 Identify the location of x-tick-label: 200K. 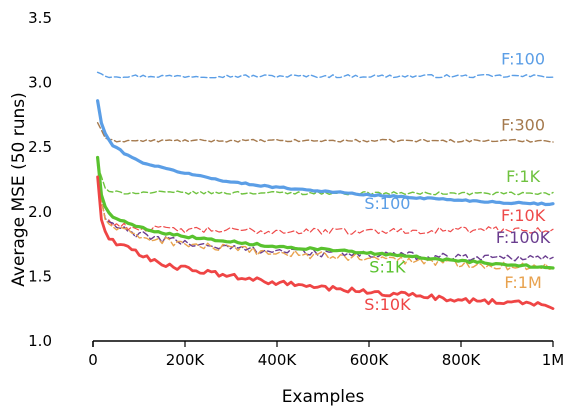
(186, 360).